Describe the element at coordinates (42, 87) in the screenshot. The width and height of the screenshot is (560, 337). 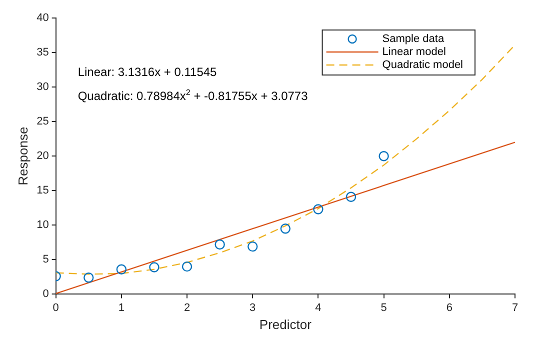
I see `y-tick-label: 30` at that location.